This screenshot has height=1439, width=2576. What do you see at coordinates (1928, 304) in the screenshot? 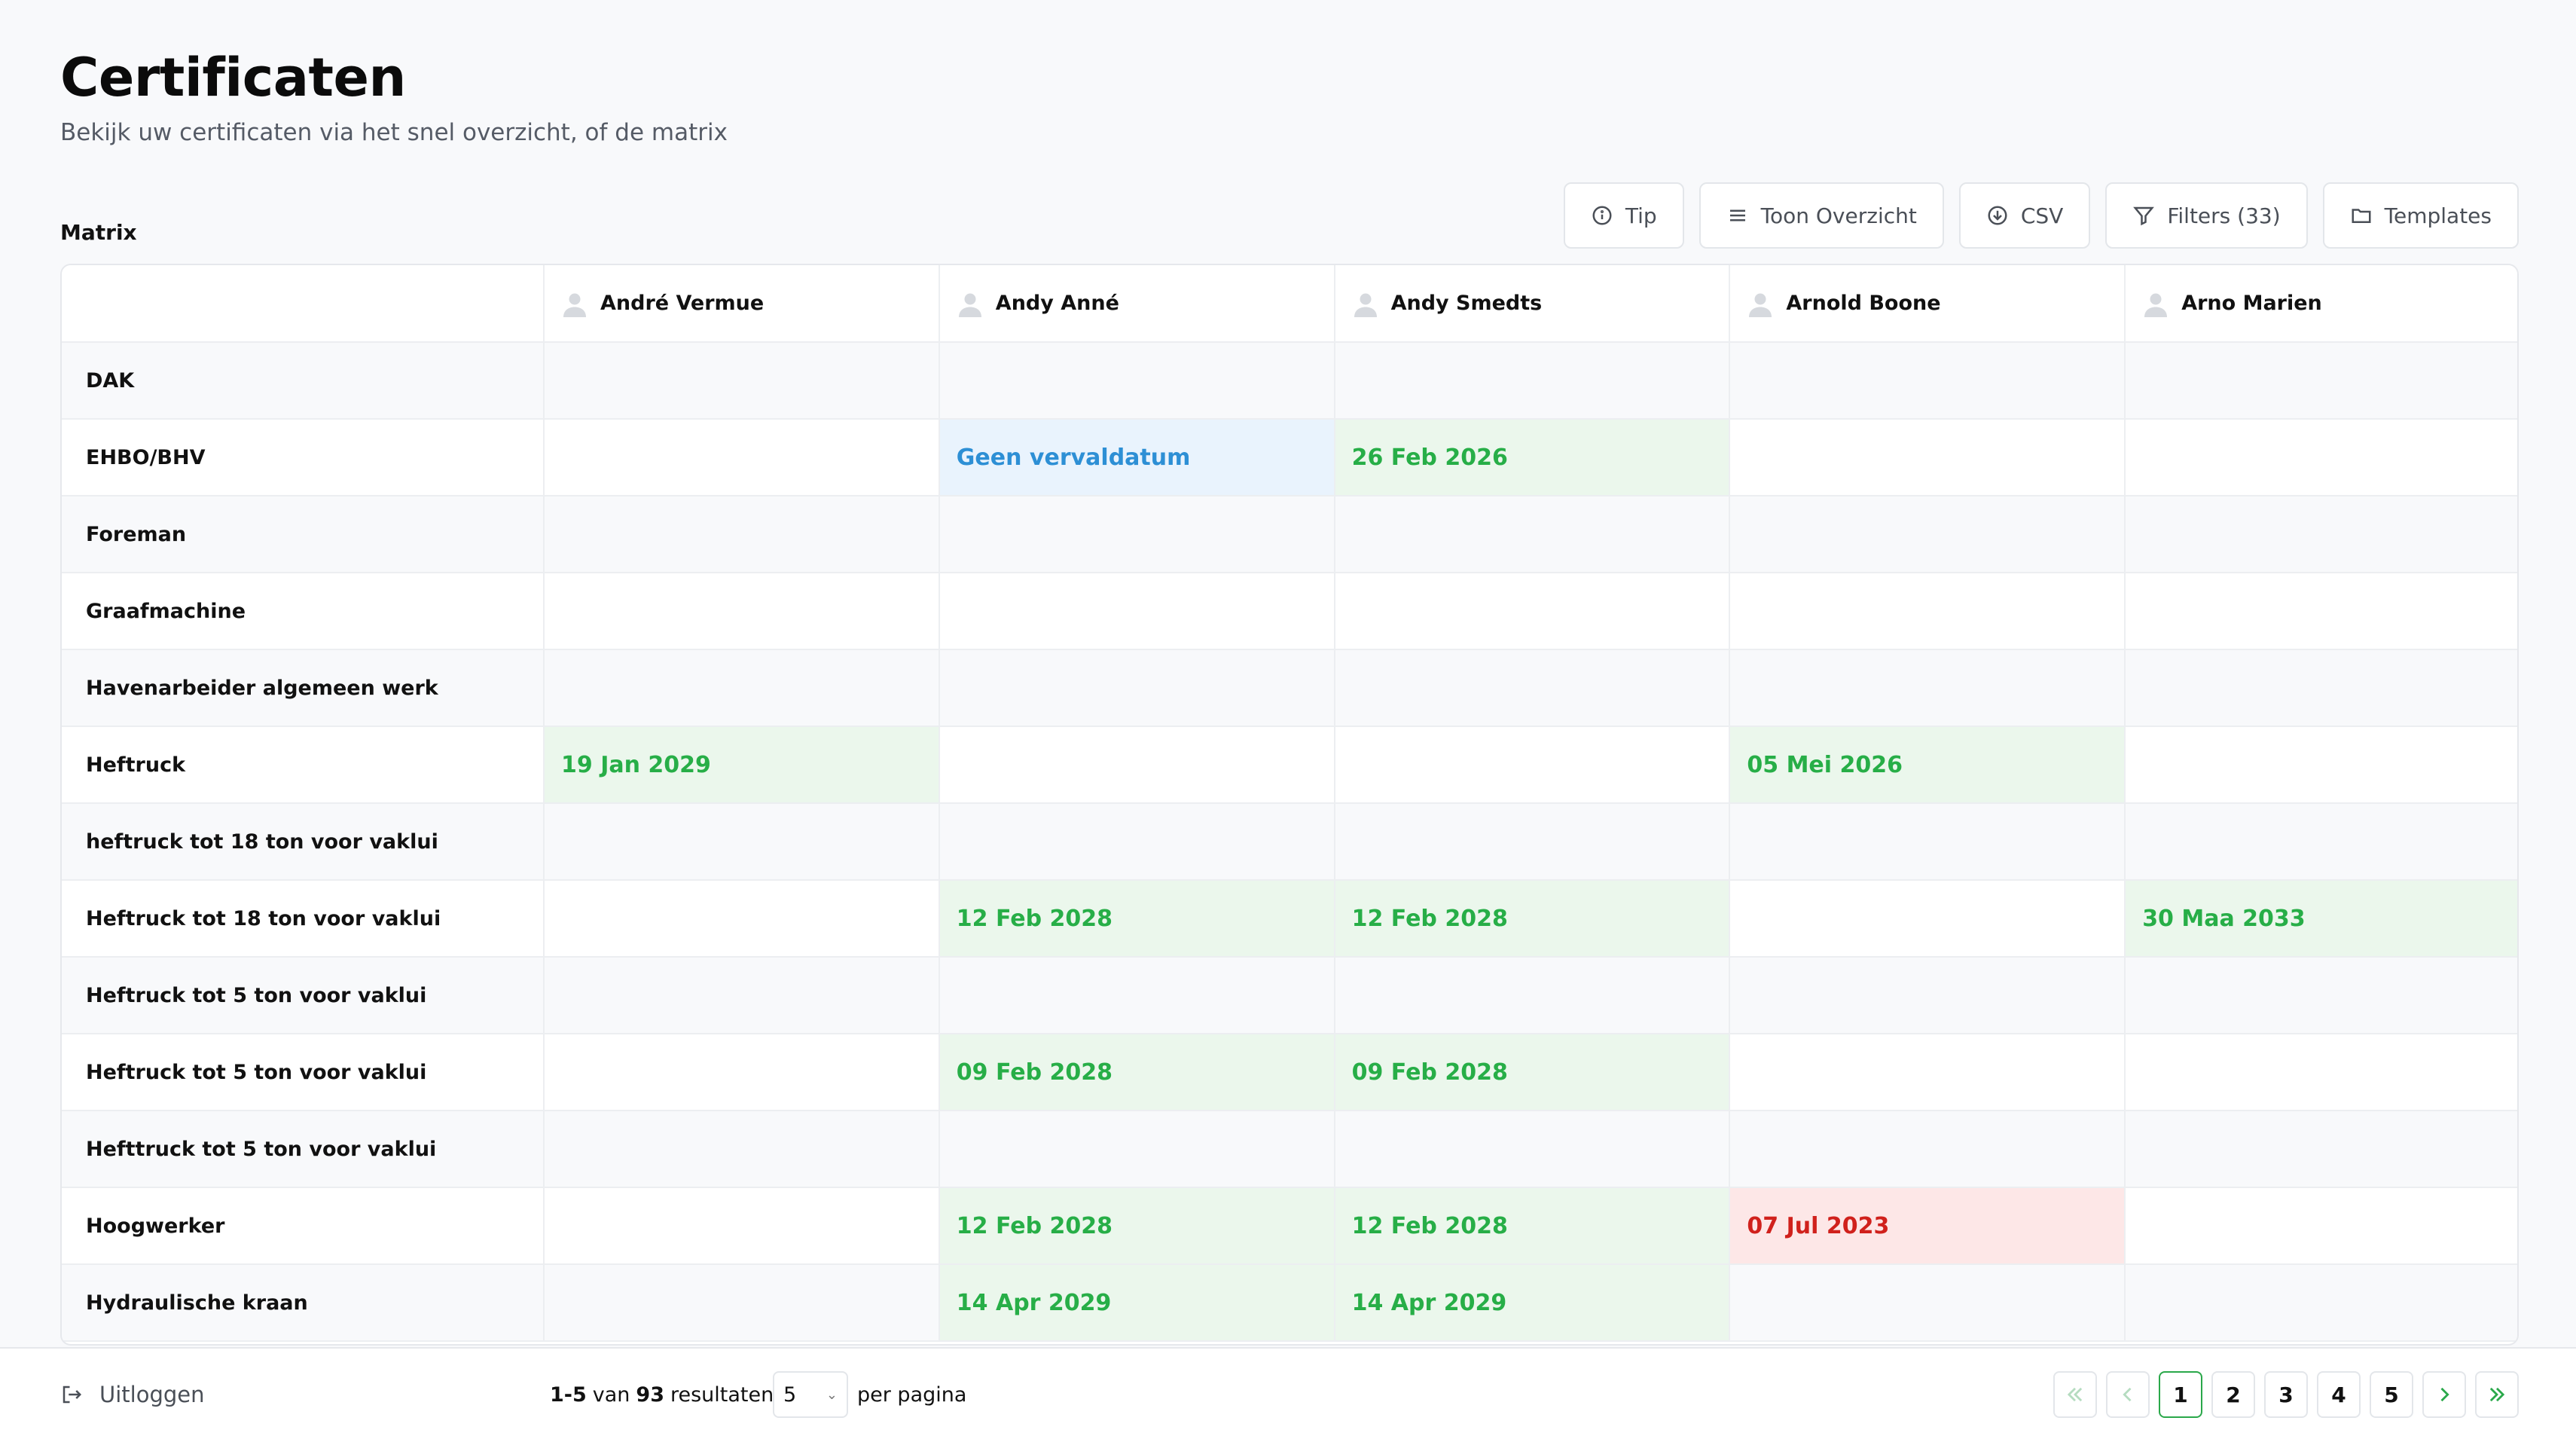
I see `person-header: Arnold Boone` at bounding box center [1928, 304].